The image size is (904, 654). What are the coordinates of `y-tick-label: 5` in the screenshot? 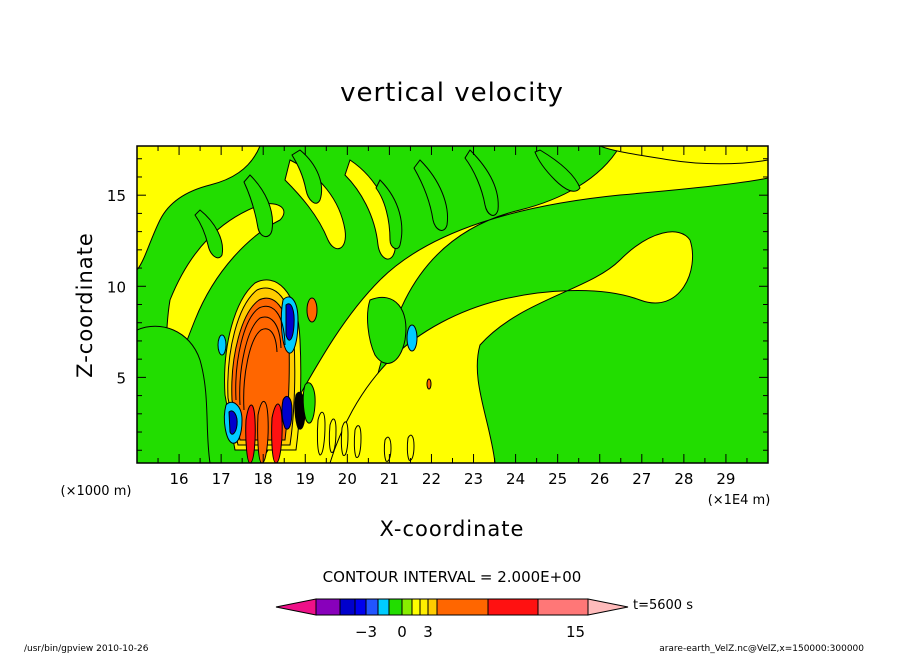 It's located at (121, 378).